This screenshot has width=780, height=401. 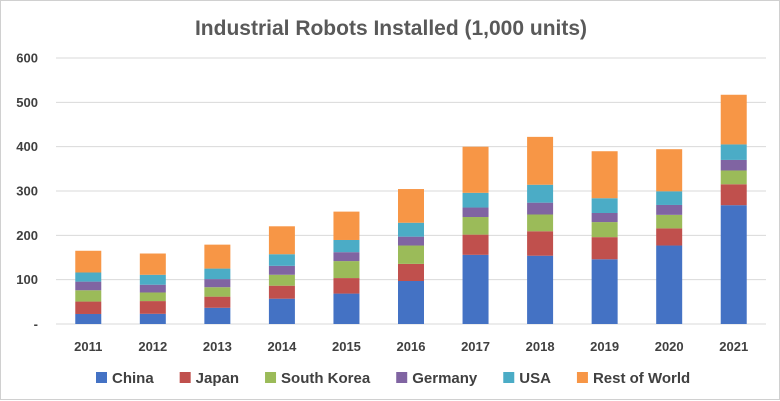 What do you see at coordinates (152, 346) in the screenshot?
I see `x-tick-label: 2012` at bounding box center [152, 346].